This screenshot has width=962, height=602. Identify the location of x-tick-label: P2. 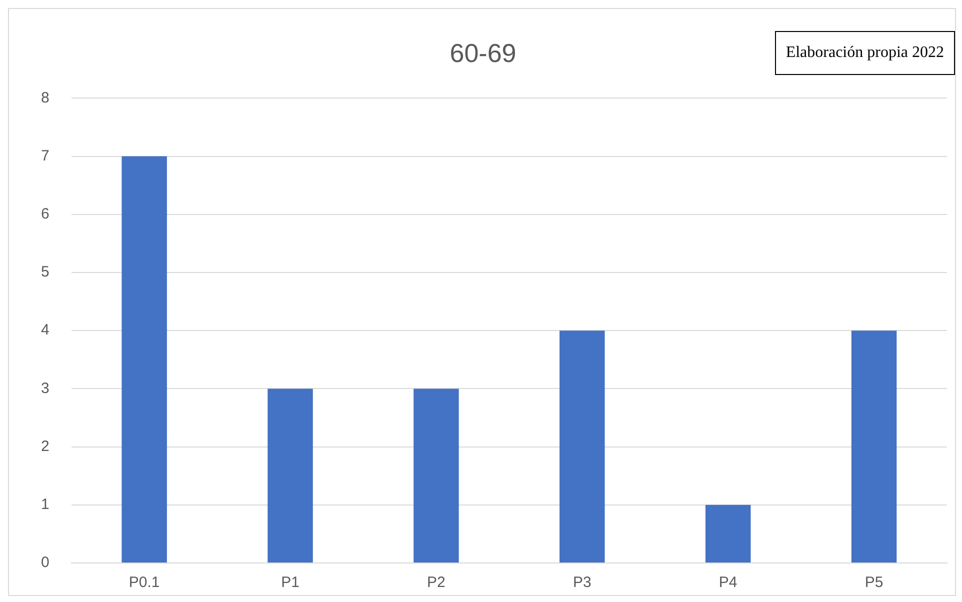
(436, 583).